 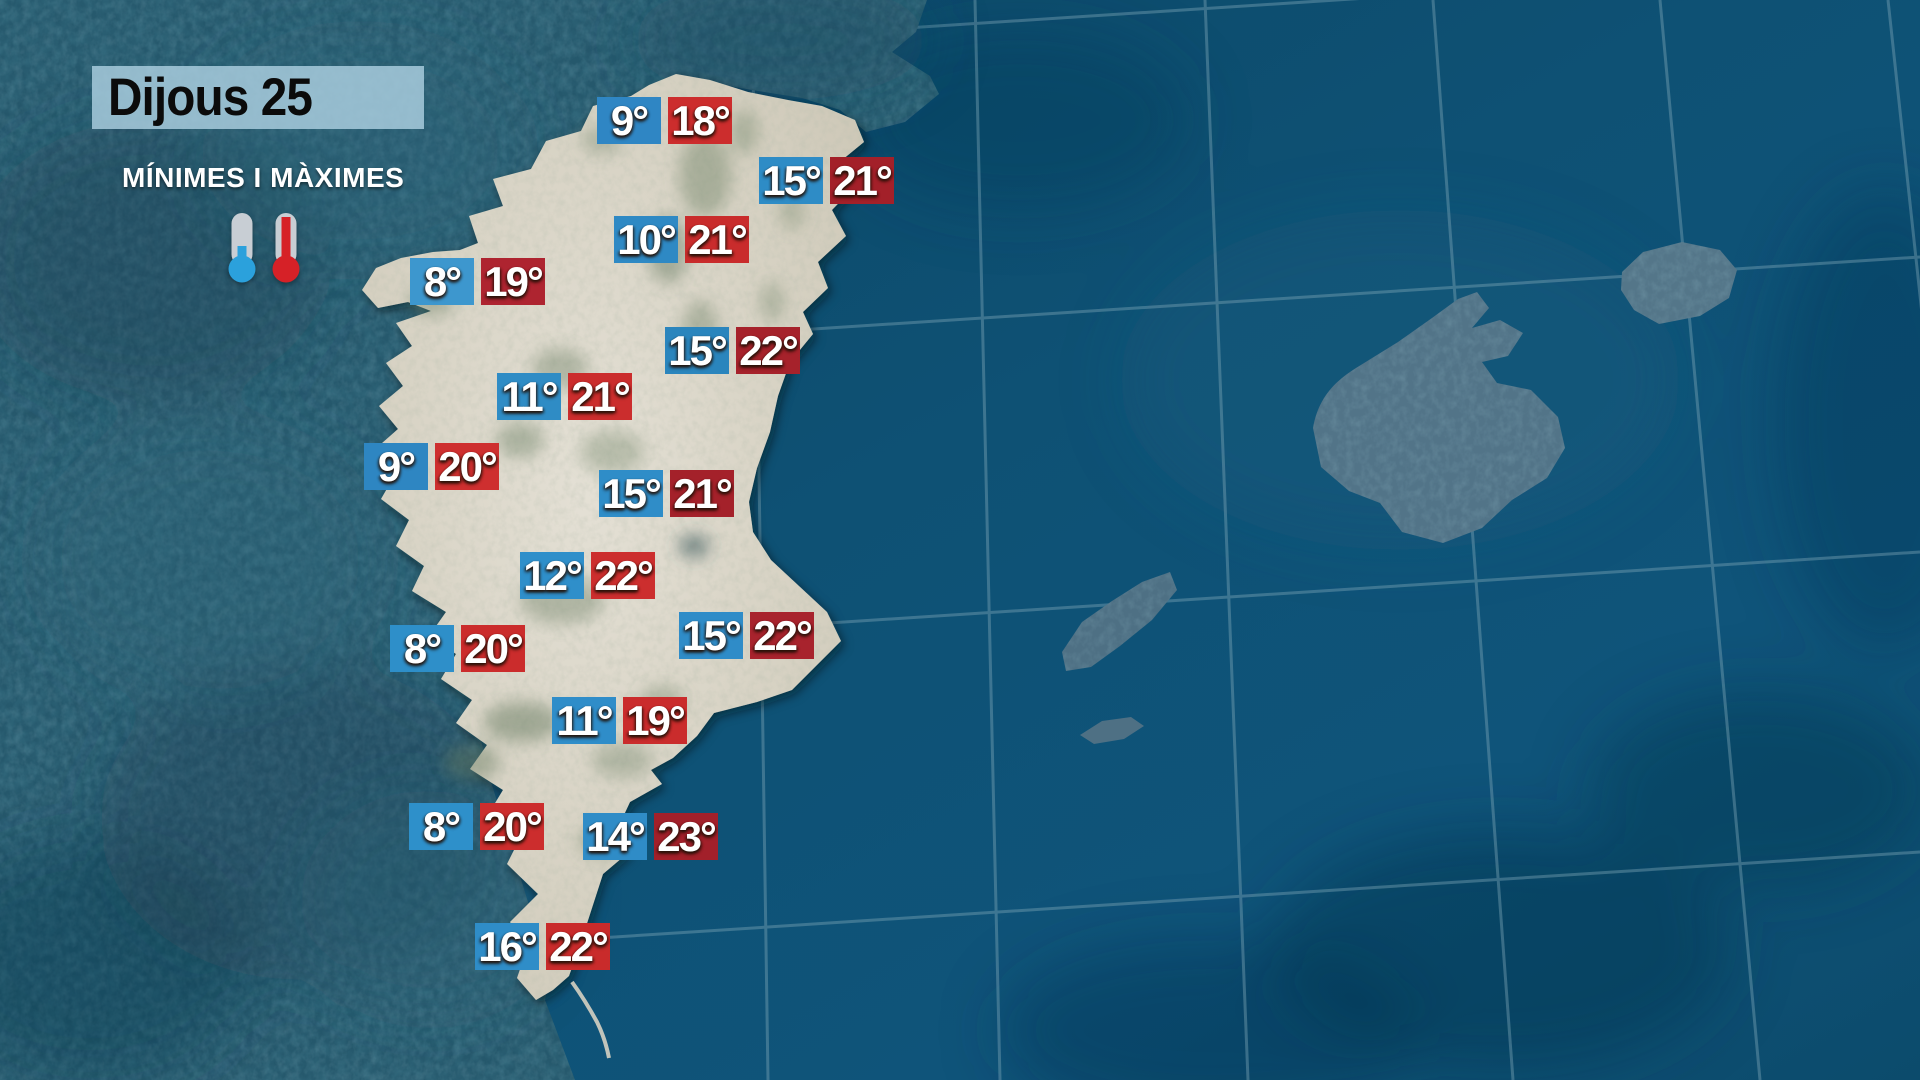 I want to click on max-thermometer-icon, so click(x=286, y=248).